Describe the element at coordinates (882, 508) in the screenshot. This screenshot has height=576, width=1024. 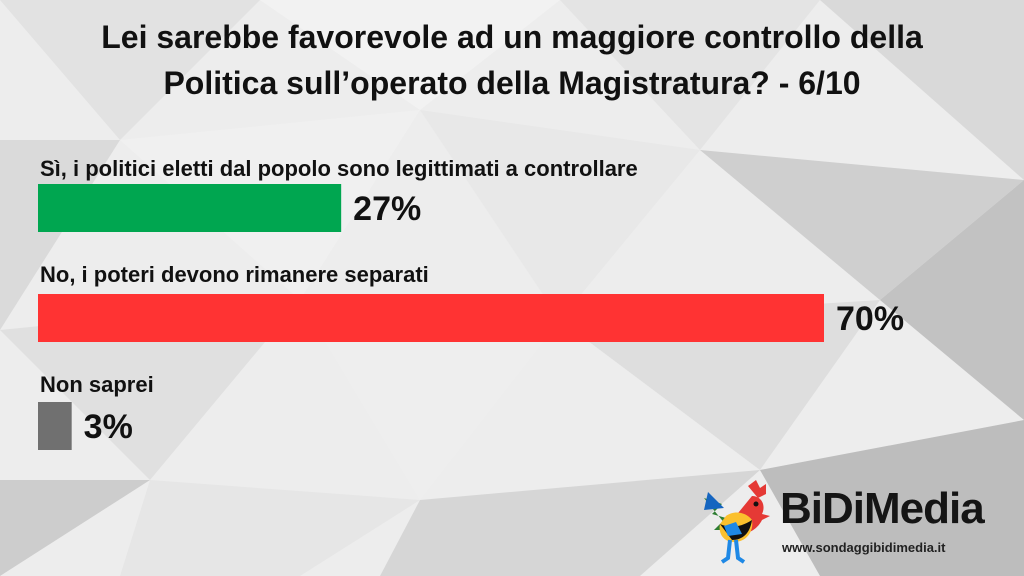
I see `brand-name: BiDiMedia` at that location.